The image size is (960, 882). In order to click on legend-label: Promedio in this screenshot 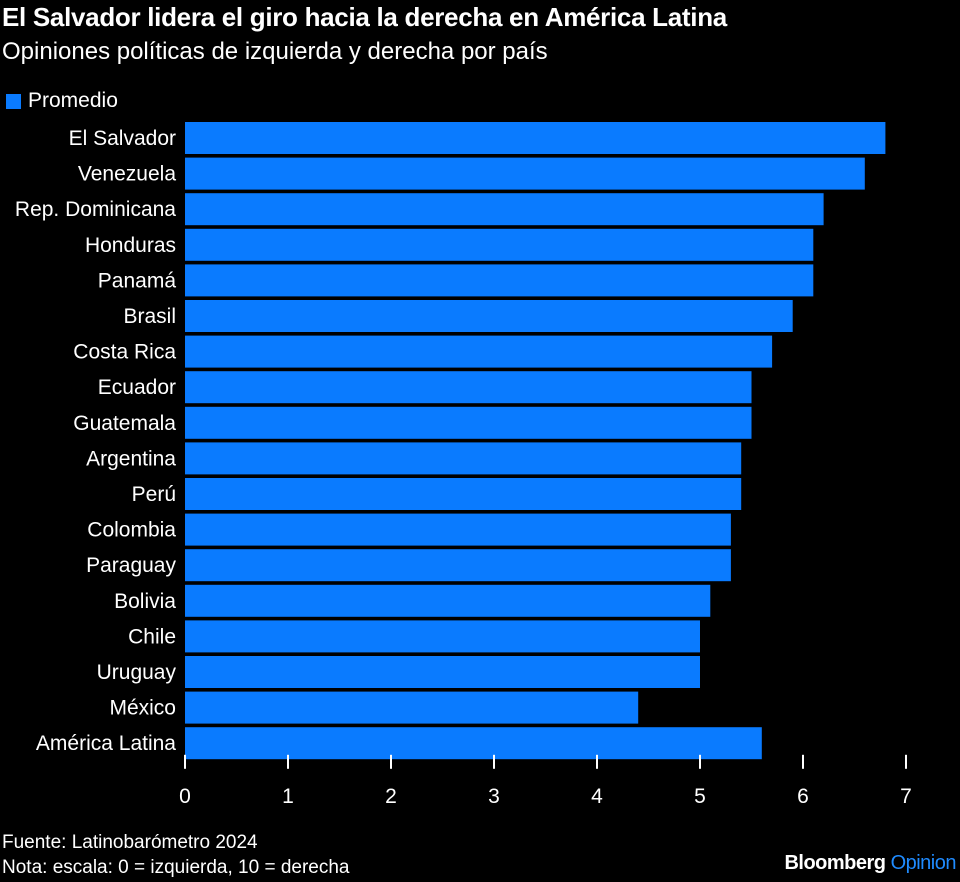, I will do `click(73, 100)`.